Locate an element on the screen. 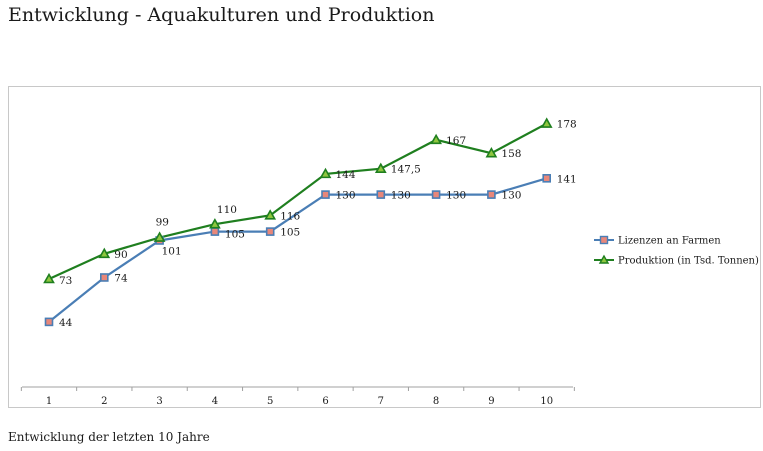  x-tick-label: 10 is located at coordinates (546, 401).